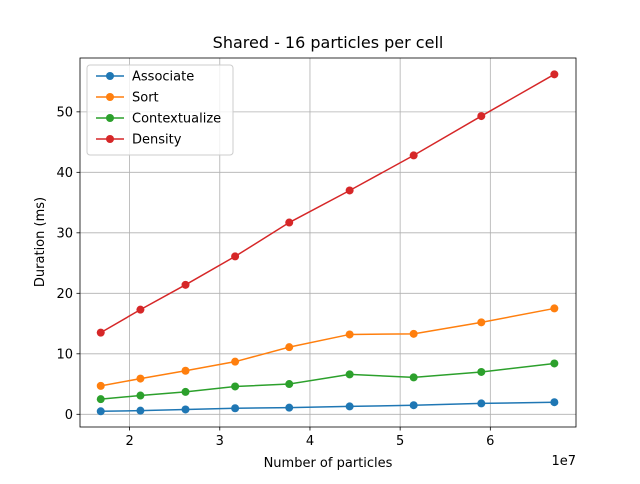  Describe the element at coordinates (563, 461) in the screenshot. I see `x-axis-offset-label: 1e7` at that location.